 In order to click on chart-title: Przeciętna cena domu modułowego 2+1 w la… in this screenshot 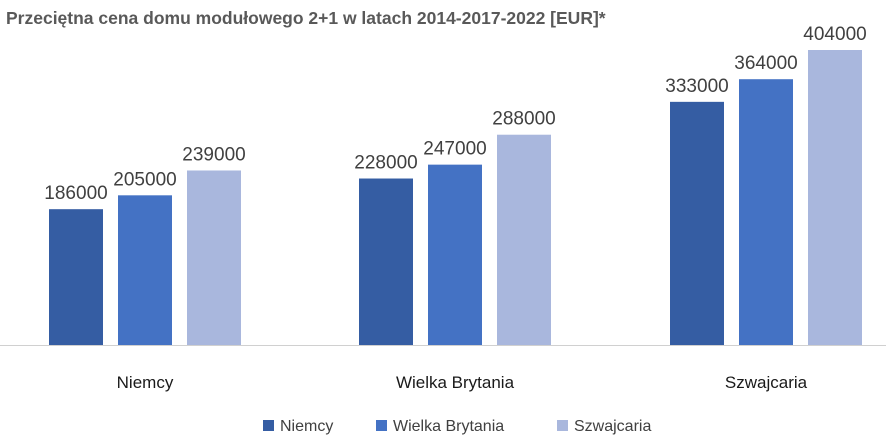, I will do `click(306, 18)`.